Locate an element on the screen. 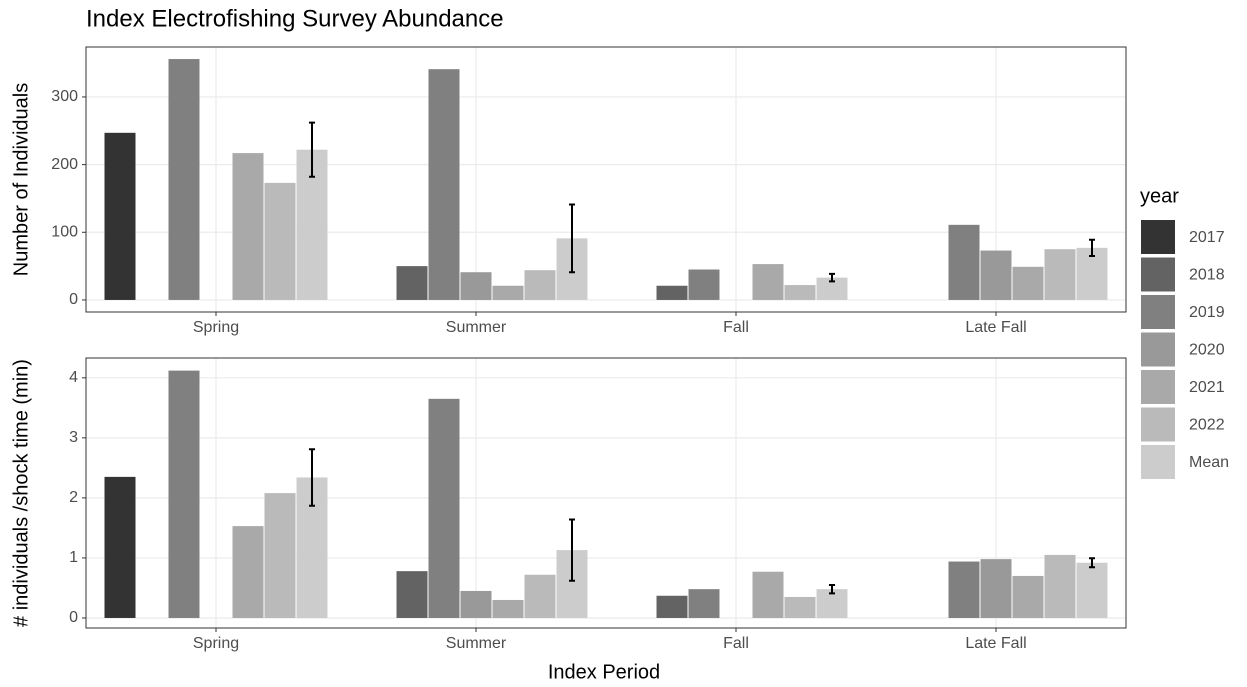 The image size is (1247, 687). legend-label: 2022 is located at coordinates (1207, 425).